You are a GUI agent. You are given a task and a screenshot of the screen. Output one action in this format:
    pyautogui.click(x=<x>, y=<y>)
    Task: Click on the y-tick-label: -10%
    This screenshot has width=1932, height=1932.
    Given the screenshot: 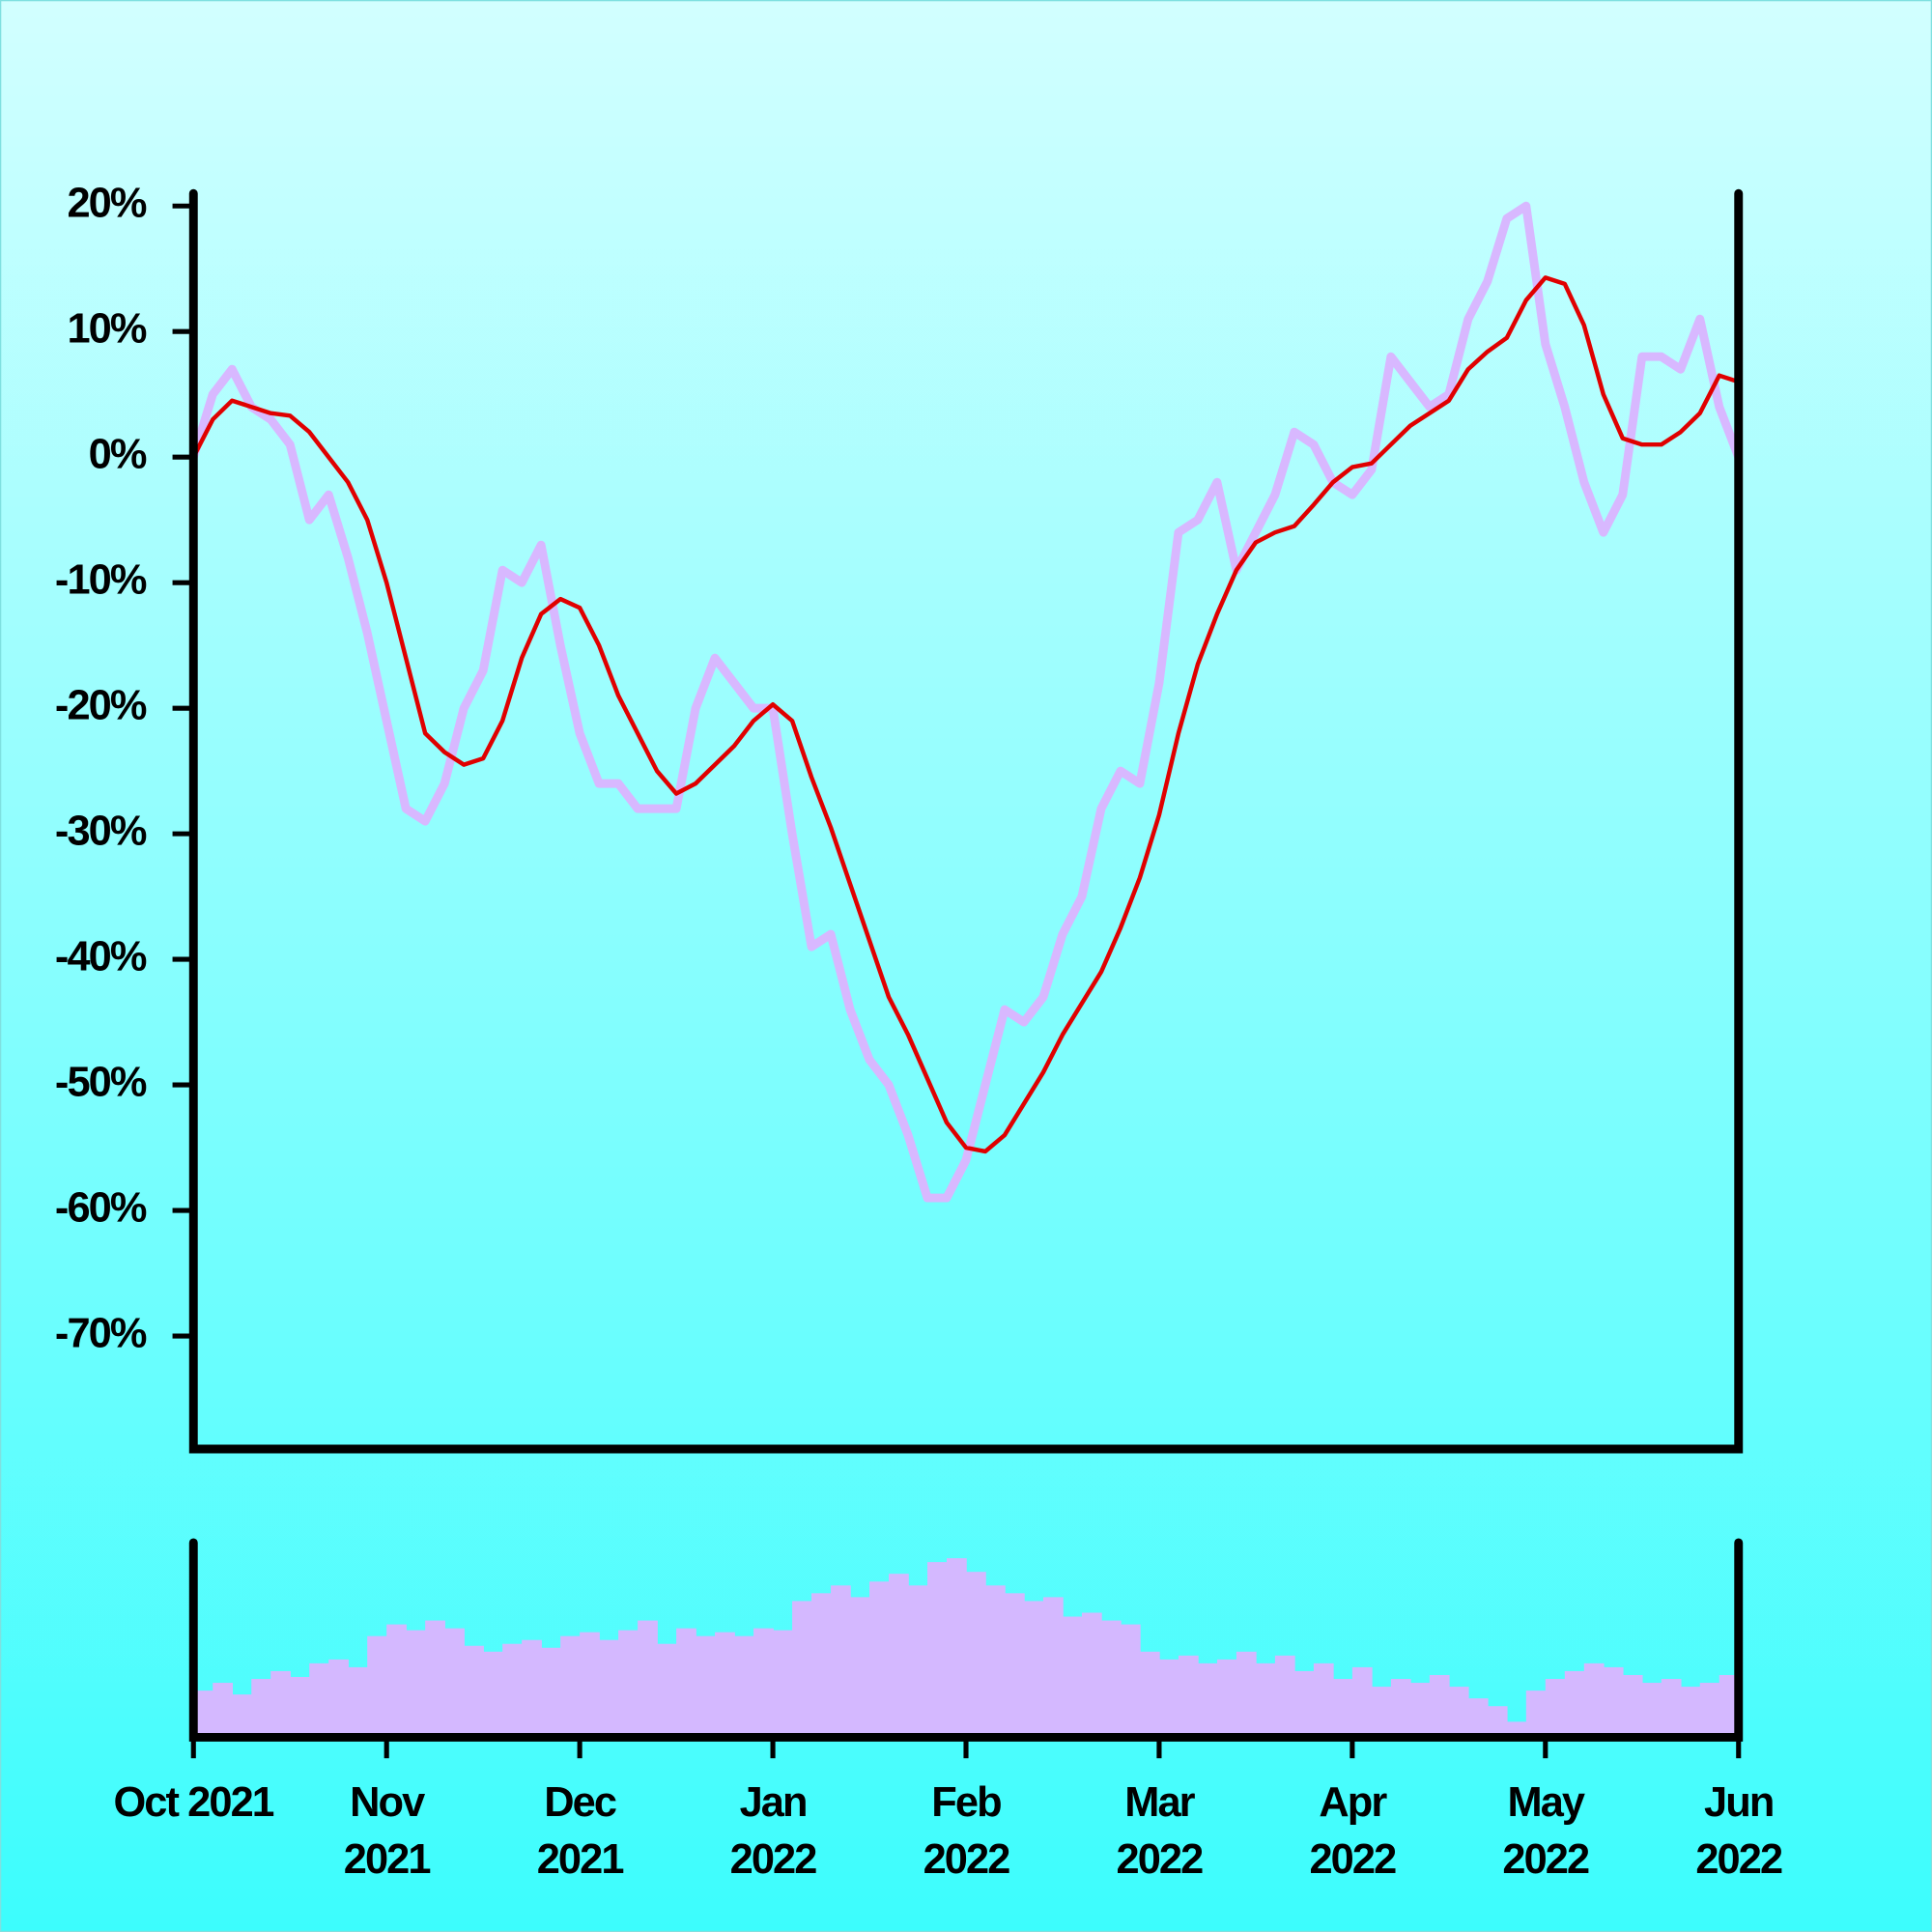 What is the action you would take?
    pyautogui.click(x=101, y=580)
    